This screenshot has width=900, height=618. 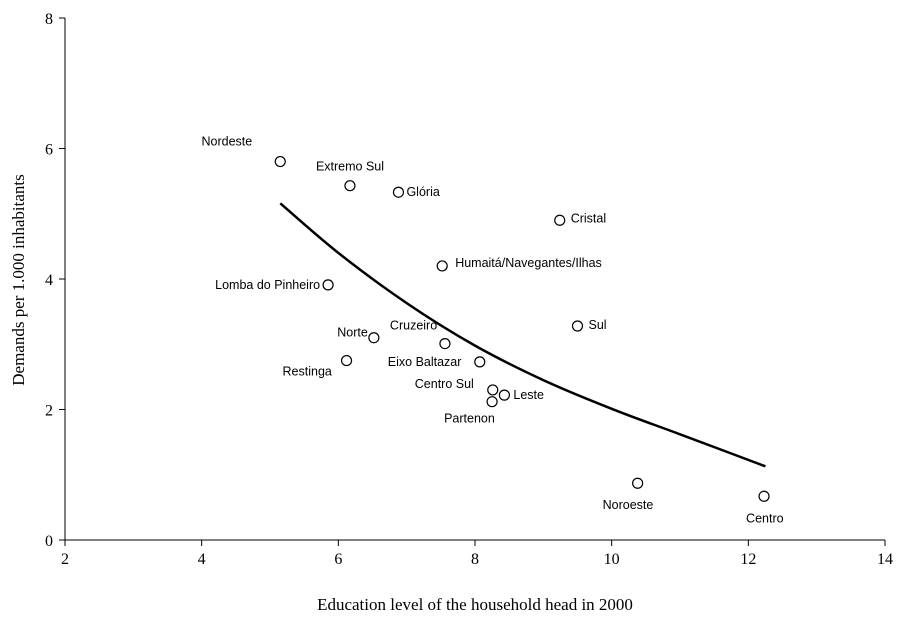 What do you see at coordinates (55, 280) in the screenshot?
I see `y-ticks: 0 2 4 6 8` at bounding box center [55, 280].